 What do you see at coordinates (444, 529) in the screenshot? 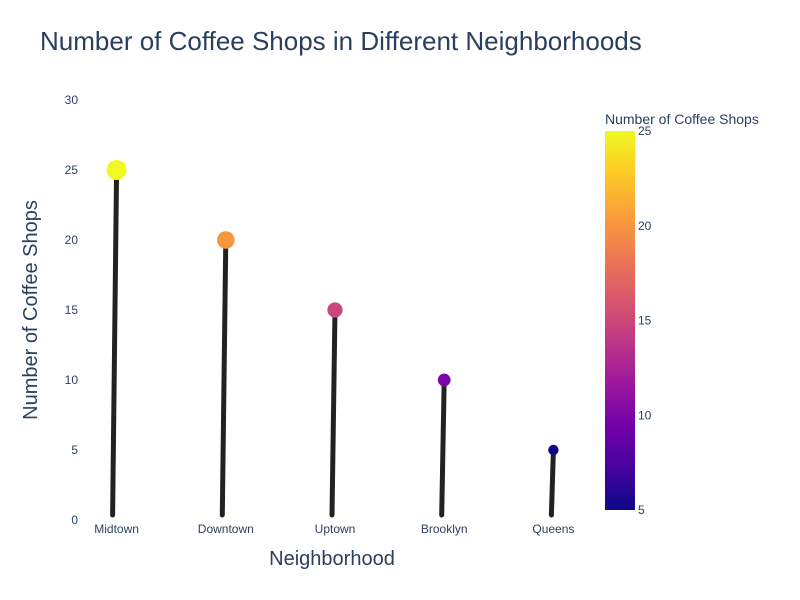
I see `x-tick-label: Brooklyn` at bounding box center [444, 529].